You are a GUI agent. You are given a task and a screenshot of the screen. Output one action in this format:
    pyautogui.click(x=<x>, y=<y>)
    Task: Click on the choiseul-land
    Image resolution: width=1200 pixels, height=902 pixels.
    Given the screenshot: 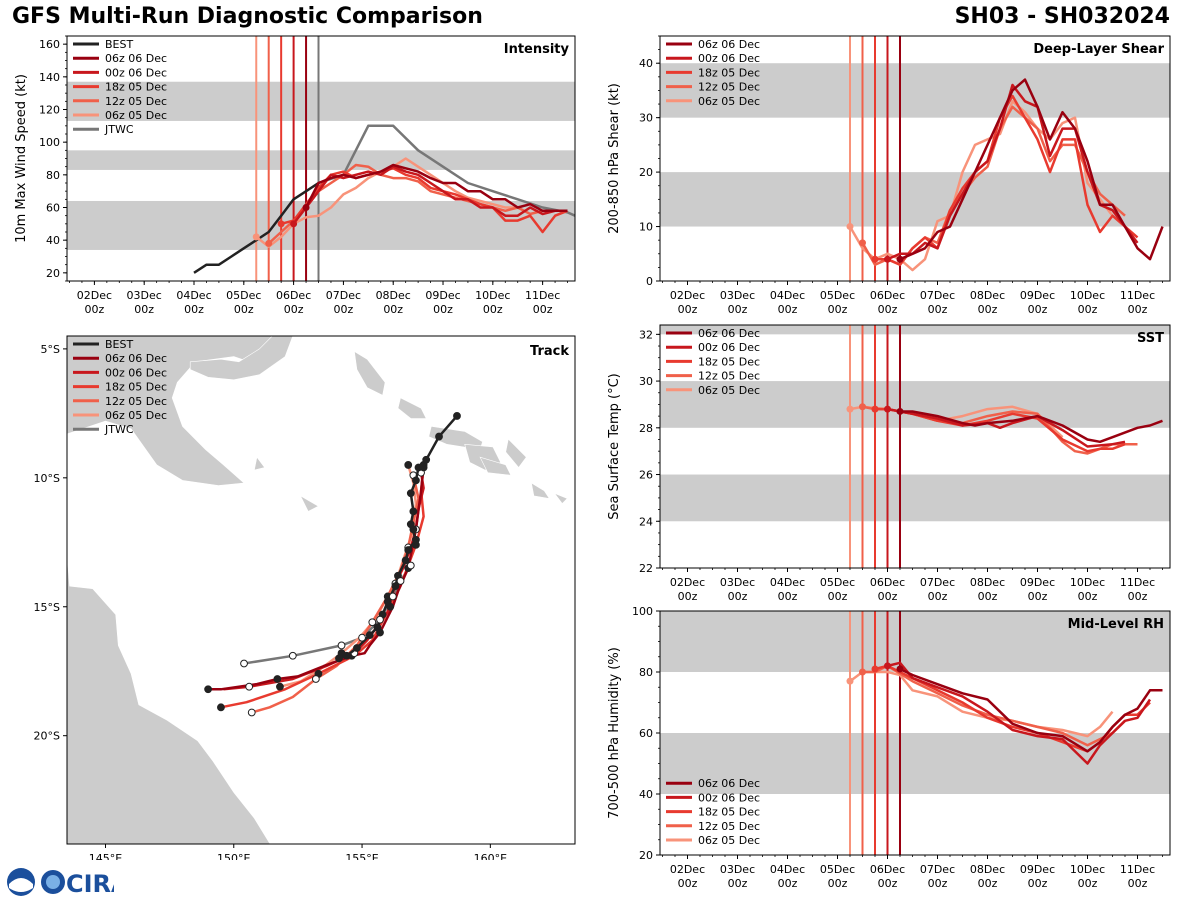 What is the action you would take?
    pyautogui.click(x=412, y=408)
    